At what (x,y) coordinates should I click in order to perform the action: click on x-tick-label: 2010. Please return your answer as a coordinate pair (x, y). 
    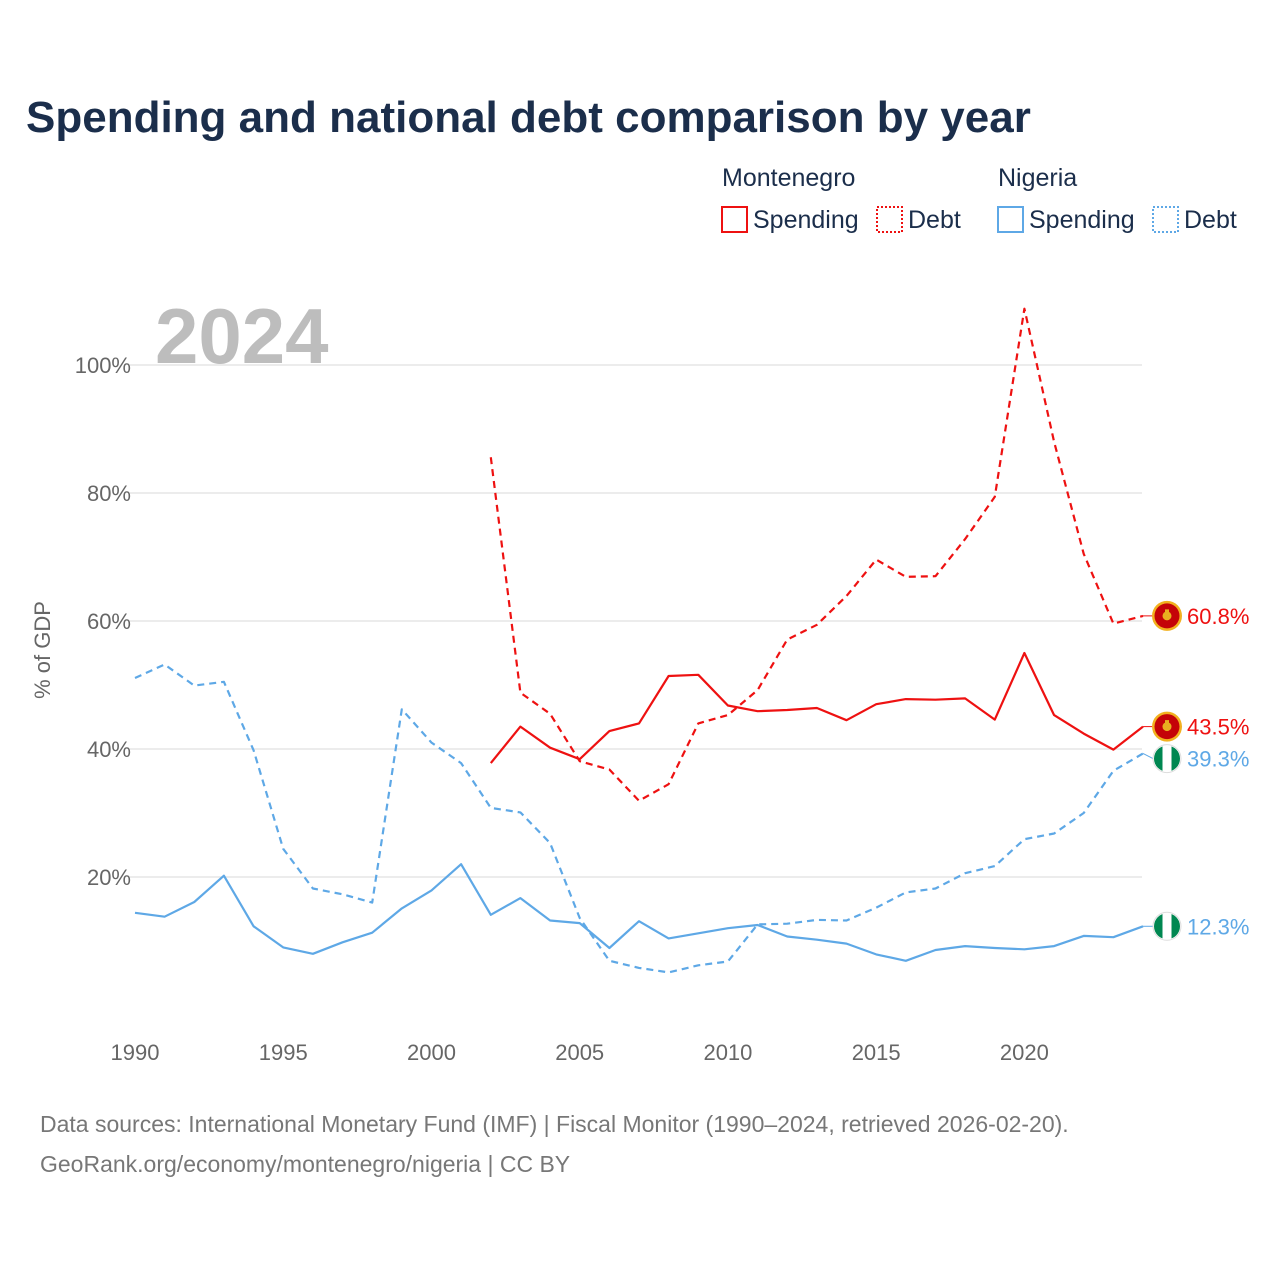
    Looking at the image, I should click on (727, 1052).